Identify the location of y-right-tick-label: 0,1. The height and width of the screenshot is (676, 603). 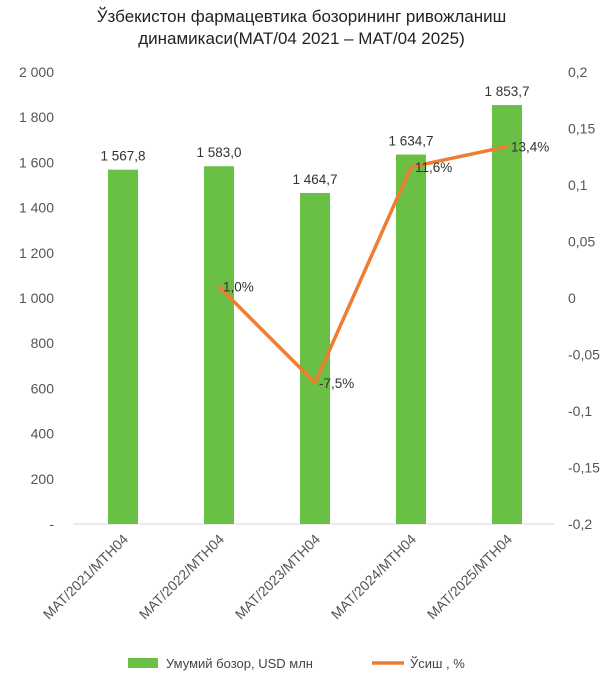
(578, 185).